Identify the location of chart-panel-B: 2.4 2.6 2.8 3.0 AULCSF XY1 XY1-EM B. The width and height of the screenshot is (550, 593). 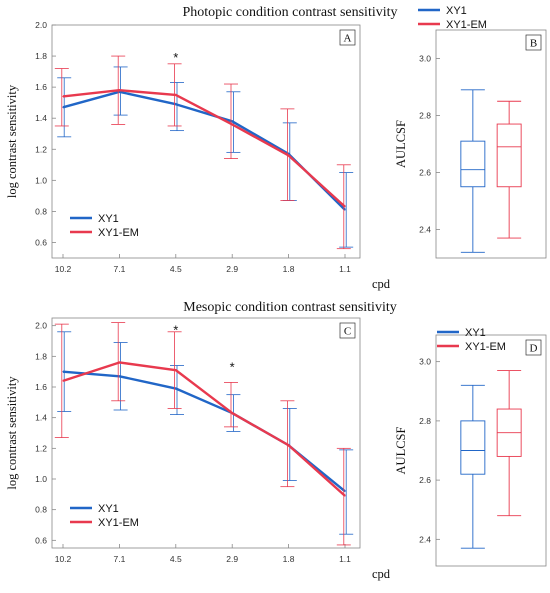
(470, 132).